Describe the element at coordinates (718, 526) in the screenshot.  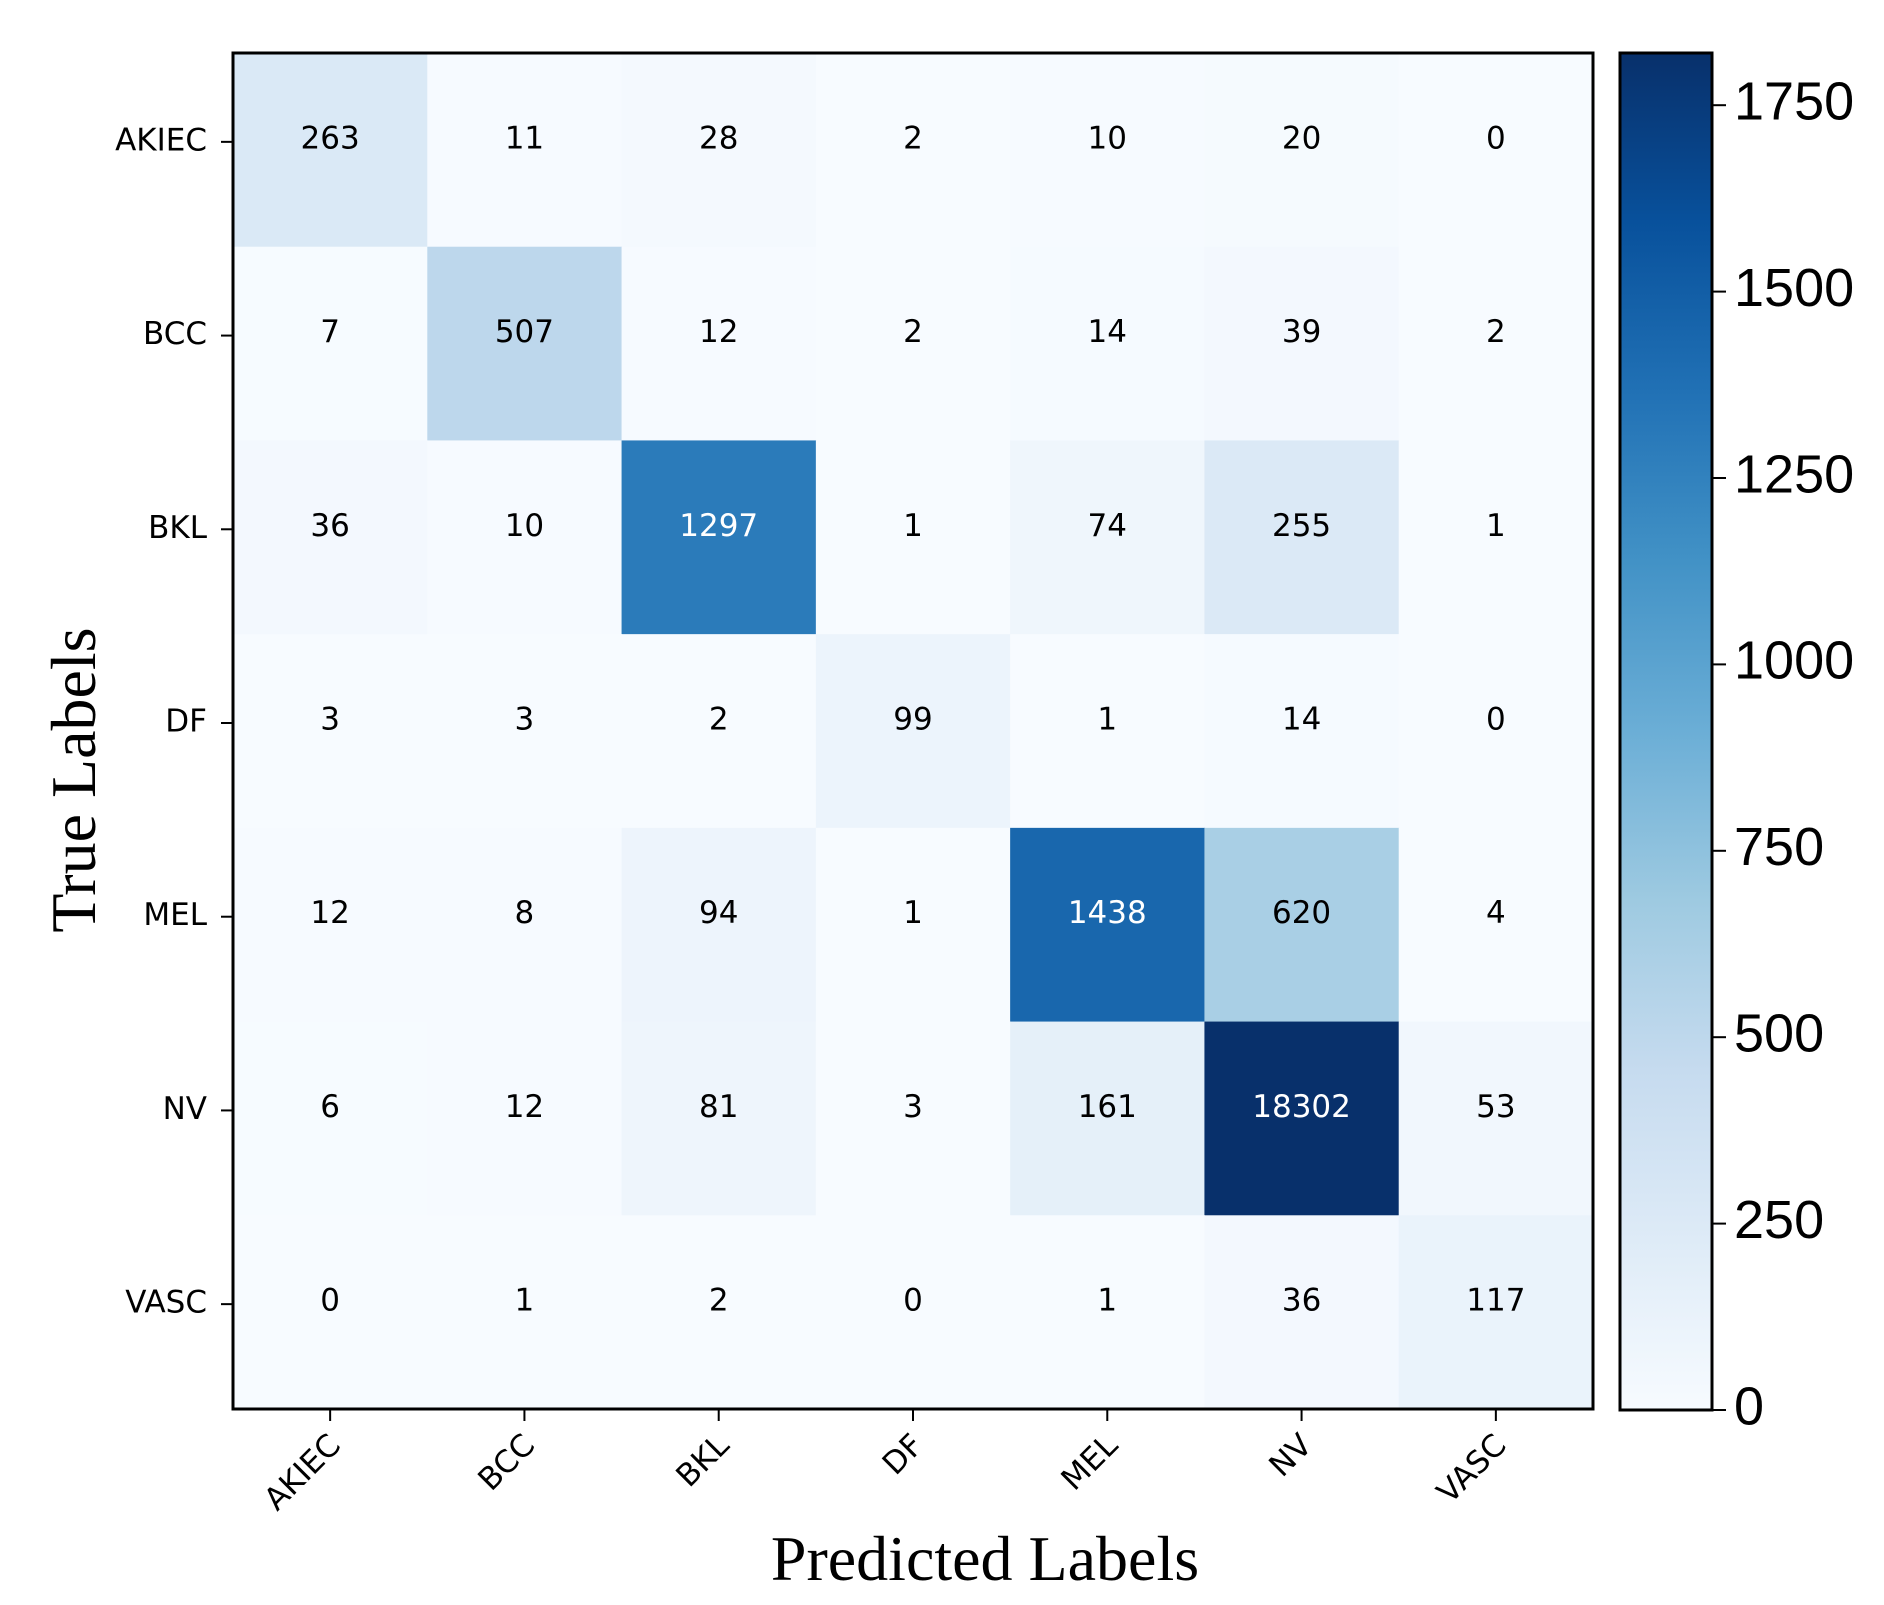
I see `cell-value-label: 1297` at that location.